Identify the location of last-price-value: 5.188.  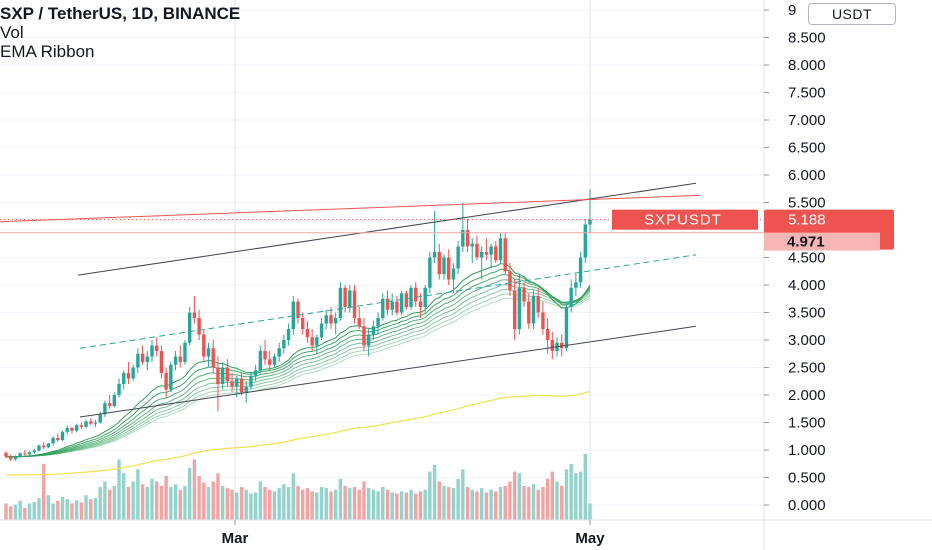
(807, 220).